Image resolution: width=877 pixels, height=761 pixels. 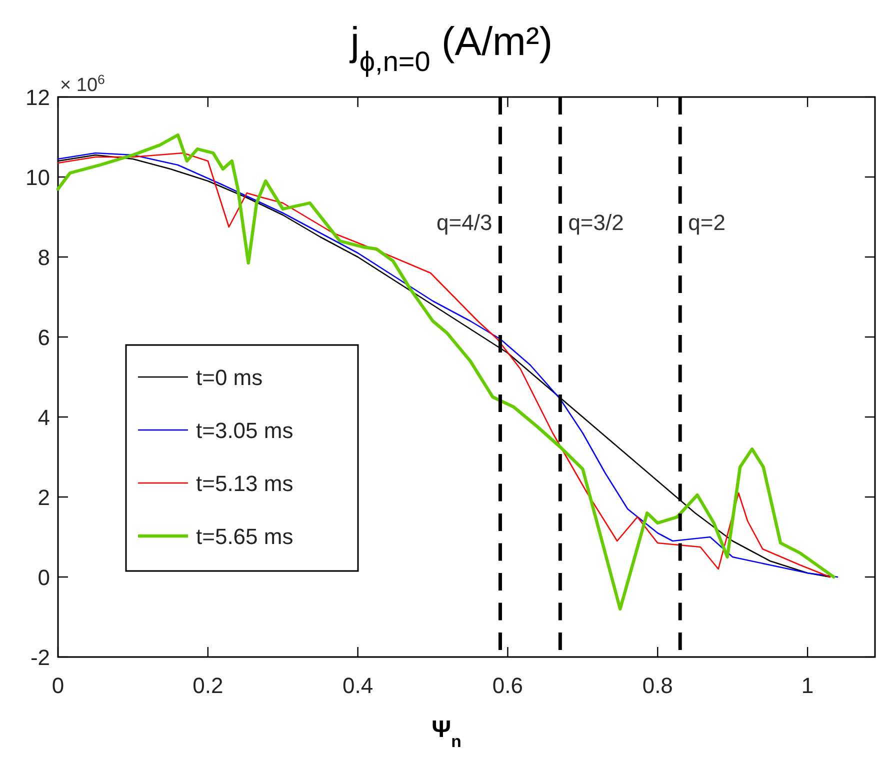 I want to click on text: × 10$^{6}$, so click(x=82, y=84).